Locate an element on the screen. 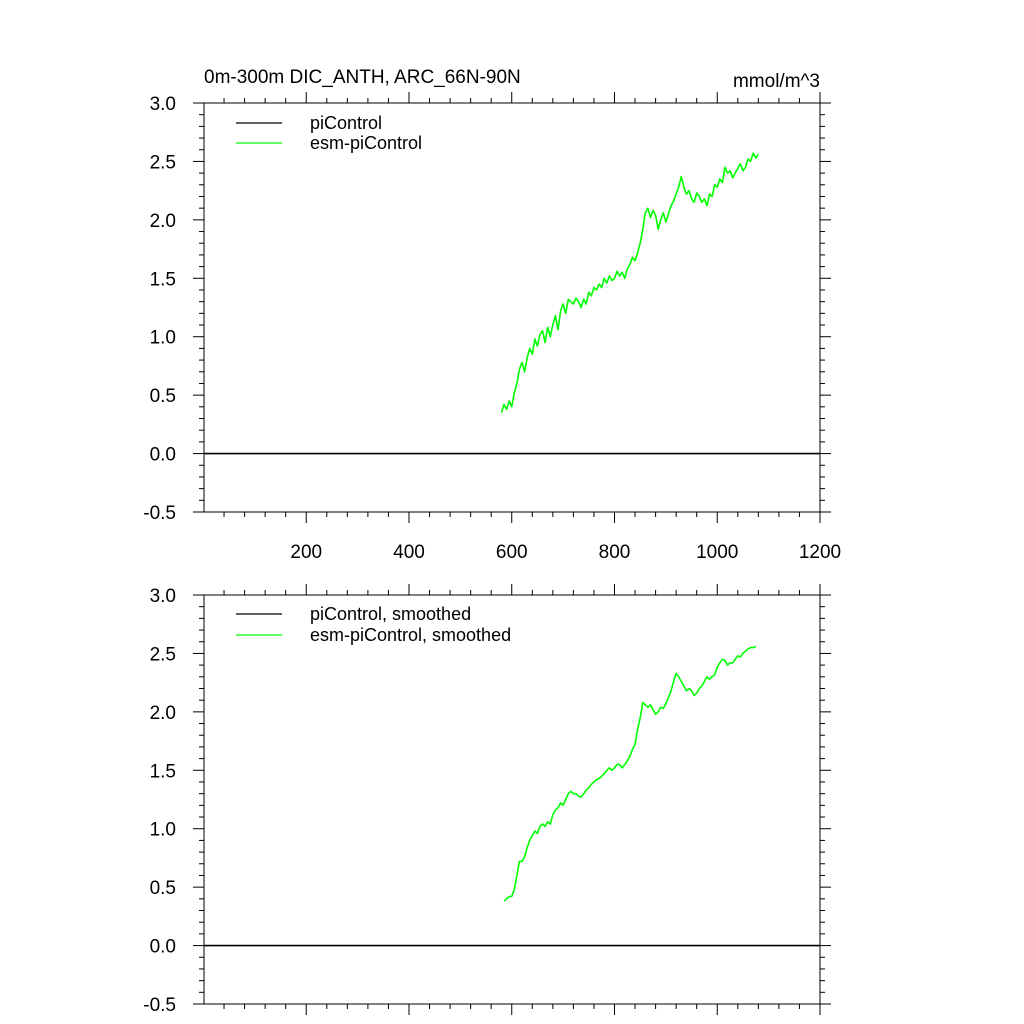  x-tick-label: 1000 is located at coordinates (717, 552).